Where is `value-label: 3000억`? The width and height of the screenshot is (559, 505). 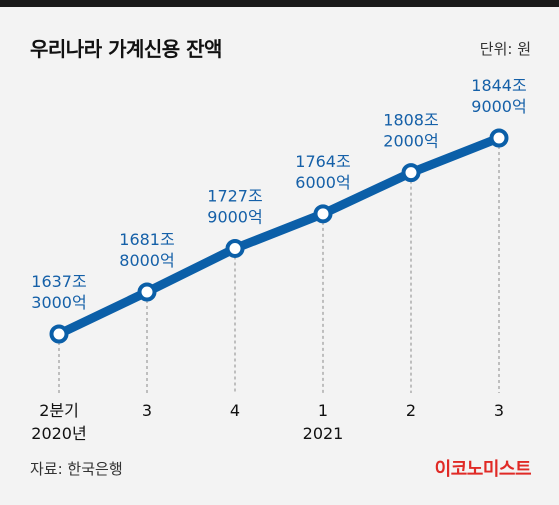
value-label: 3000억 is located at coordinates (58, 302).